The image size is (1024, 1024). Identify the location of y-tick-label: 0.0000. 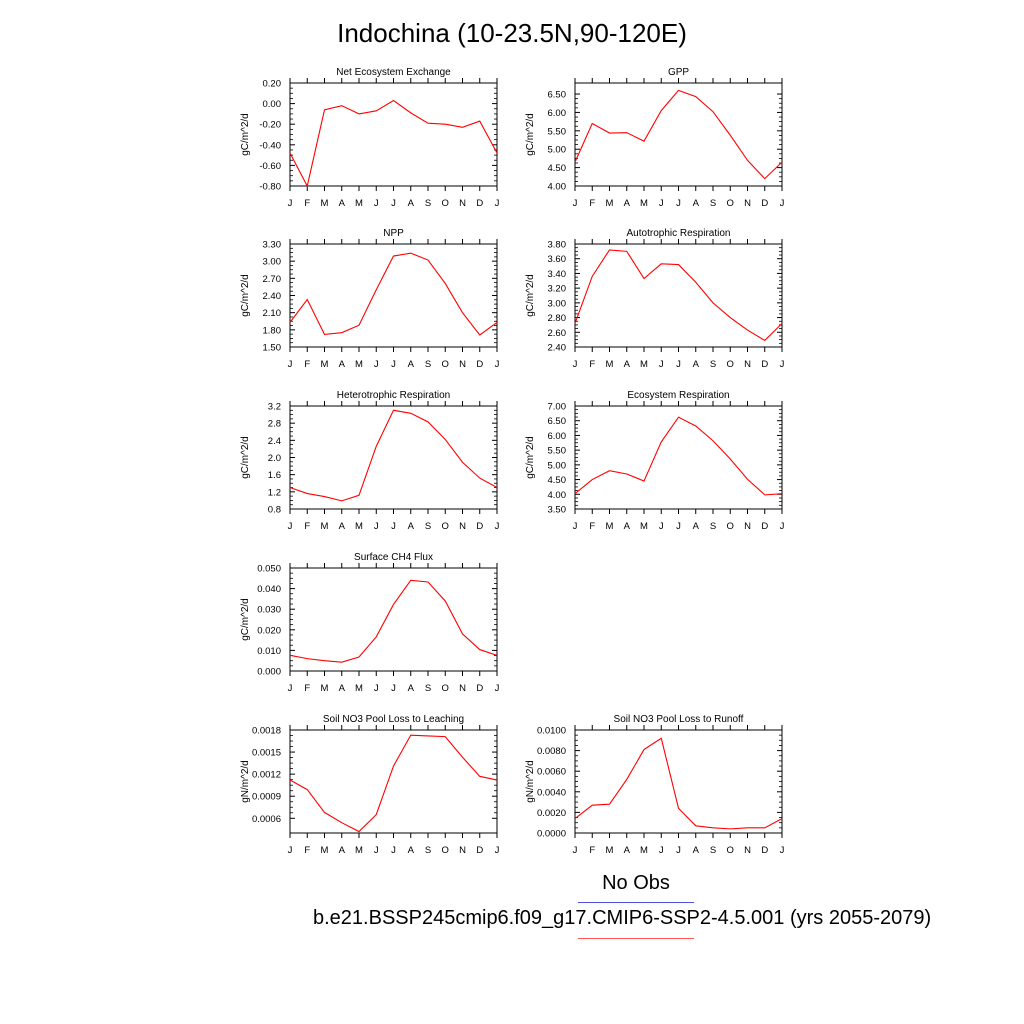
(551, 834).